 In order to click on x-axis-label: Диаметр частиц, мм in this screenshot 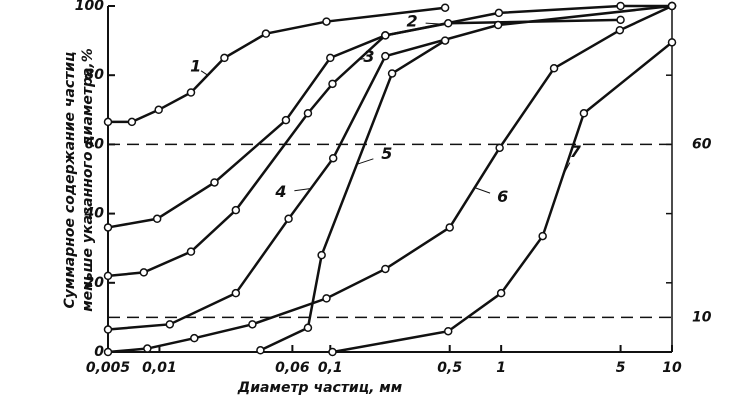, I will do `click(319, 388)`.